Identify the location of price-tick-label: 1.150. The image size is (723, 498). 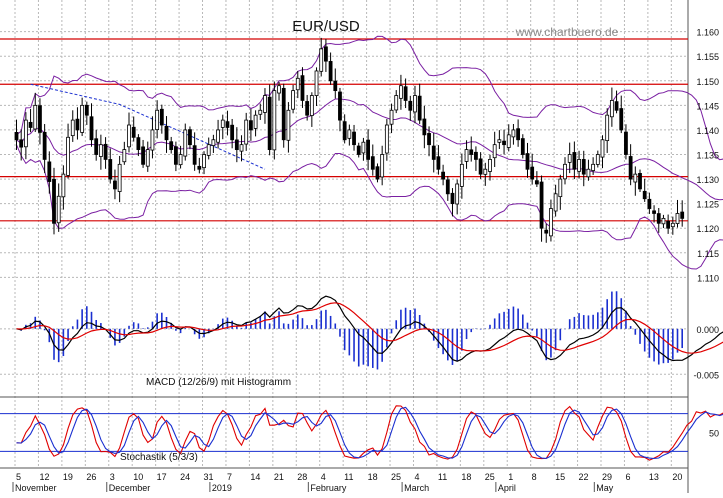
(707, 82).